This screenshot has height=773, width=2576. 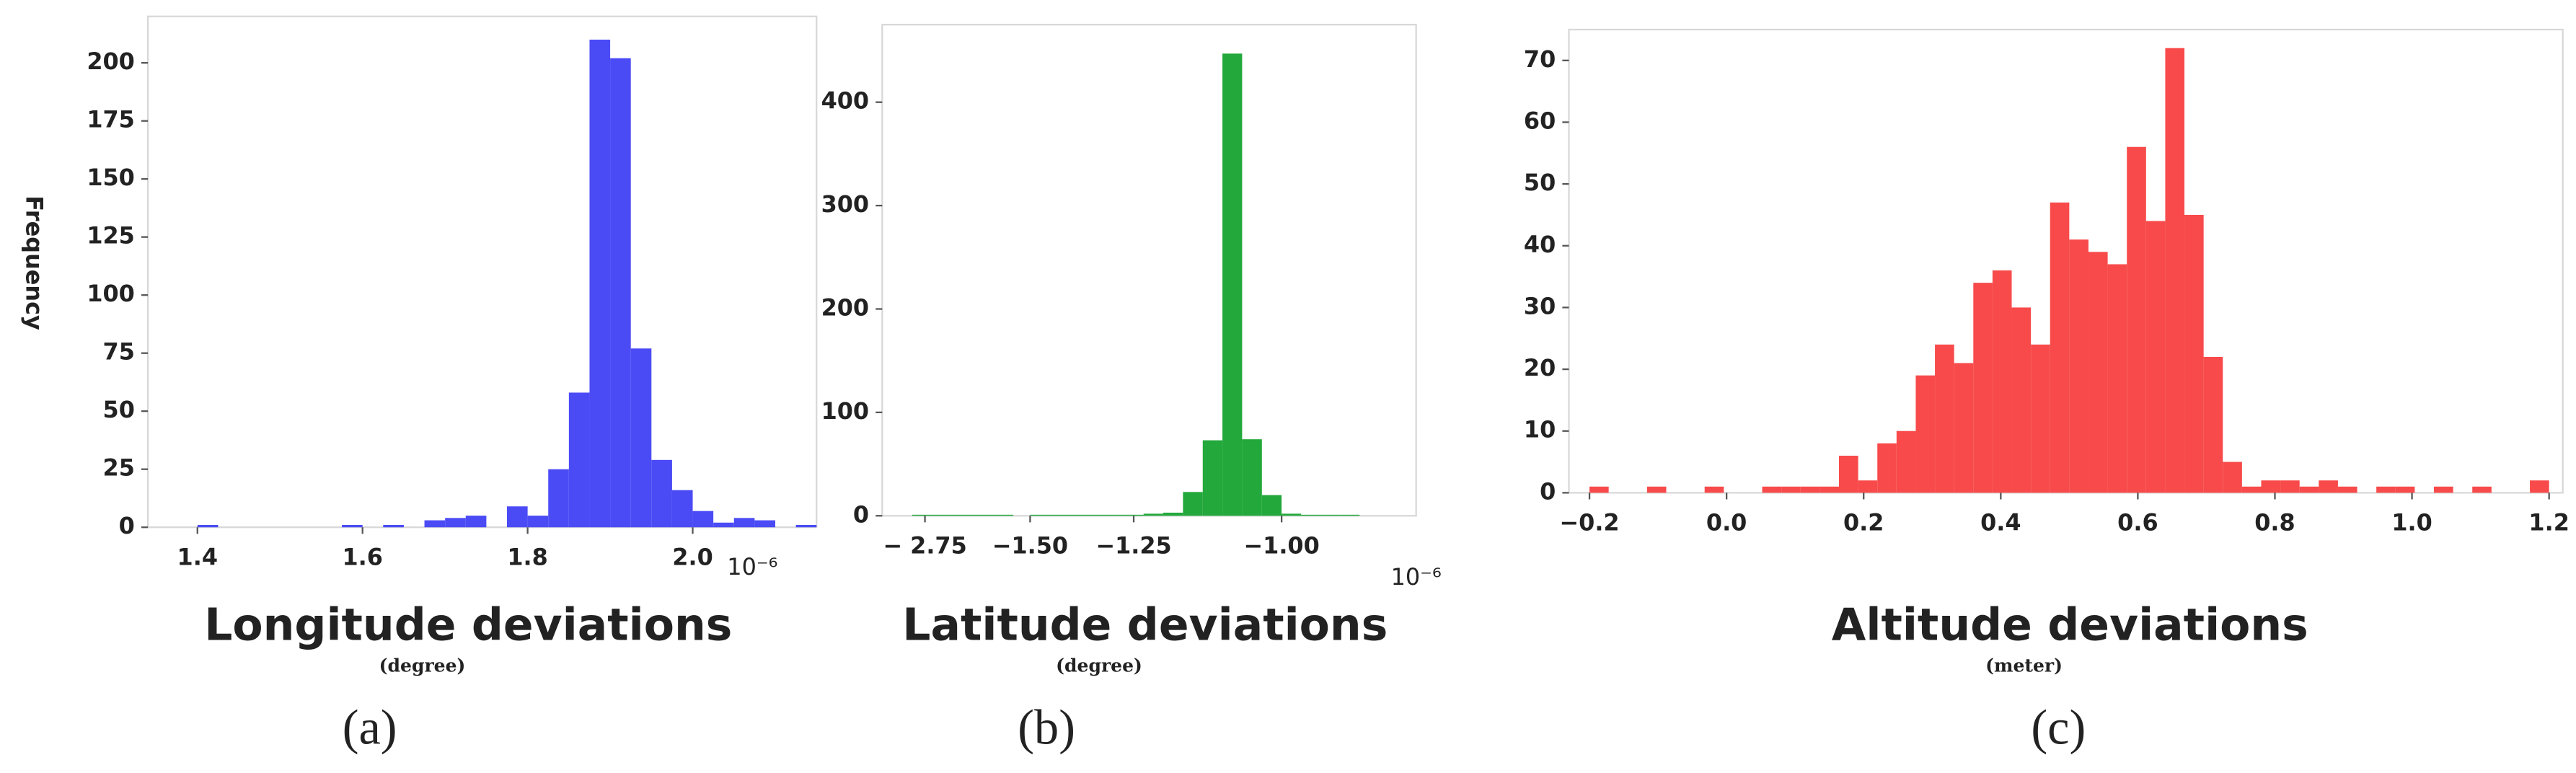 What do you see at coordinates (119, 468) in the screenshot?
I see `y-tick-label: 25` at bounding box center [119, 468].